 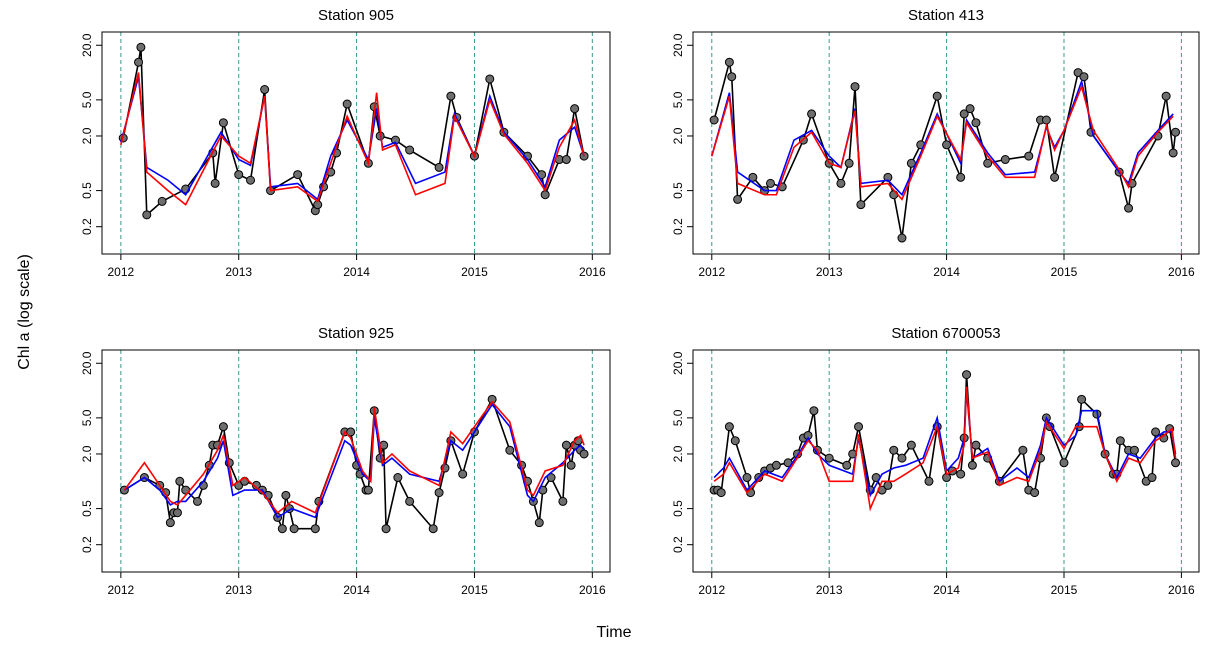 I want to click on x-axis-label: Time, so click(x=614, y=632).